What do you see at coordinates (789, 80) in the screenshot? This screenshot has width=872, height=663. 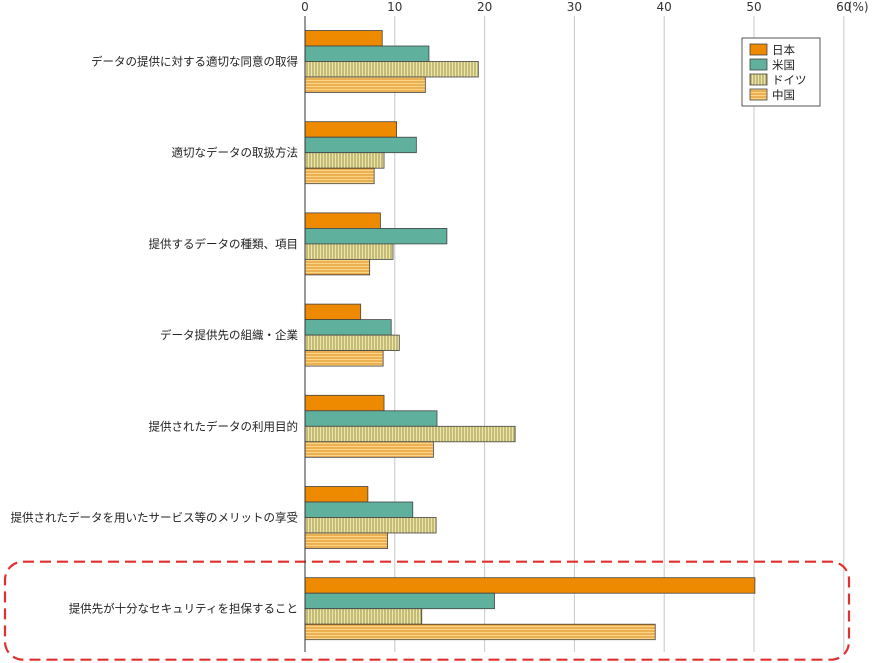 I see `legend-label-ドイツ: ドイツ` at bounding box center [789, 80].